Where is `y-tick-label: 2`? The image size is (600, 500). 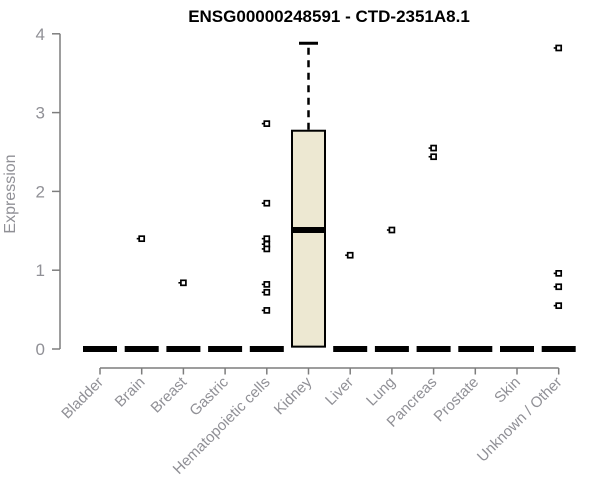 y-tick-label: 2 is located at coordinates (40, 191).